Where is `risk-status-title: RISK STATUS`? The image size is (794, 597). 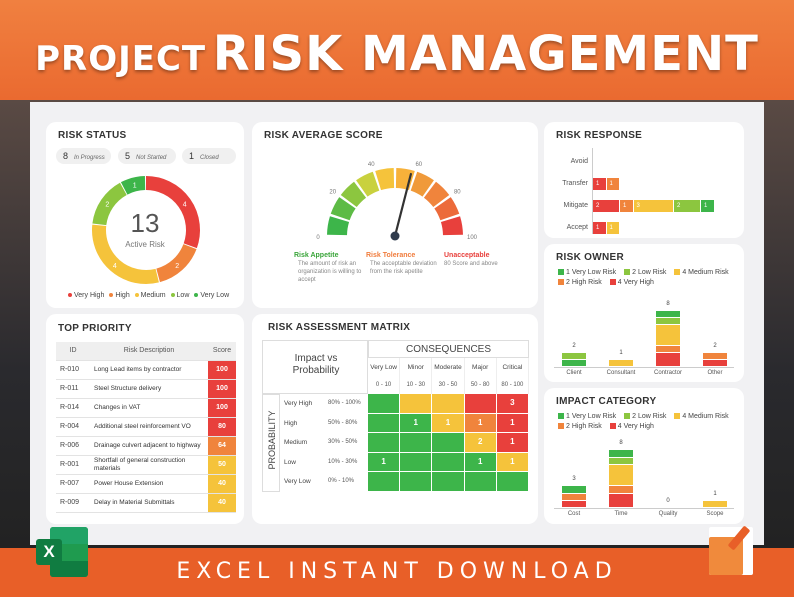 risk-status-title: RISK STATUS is located at coordinates (92, 135).